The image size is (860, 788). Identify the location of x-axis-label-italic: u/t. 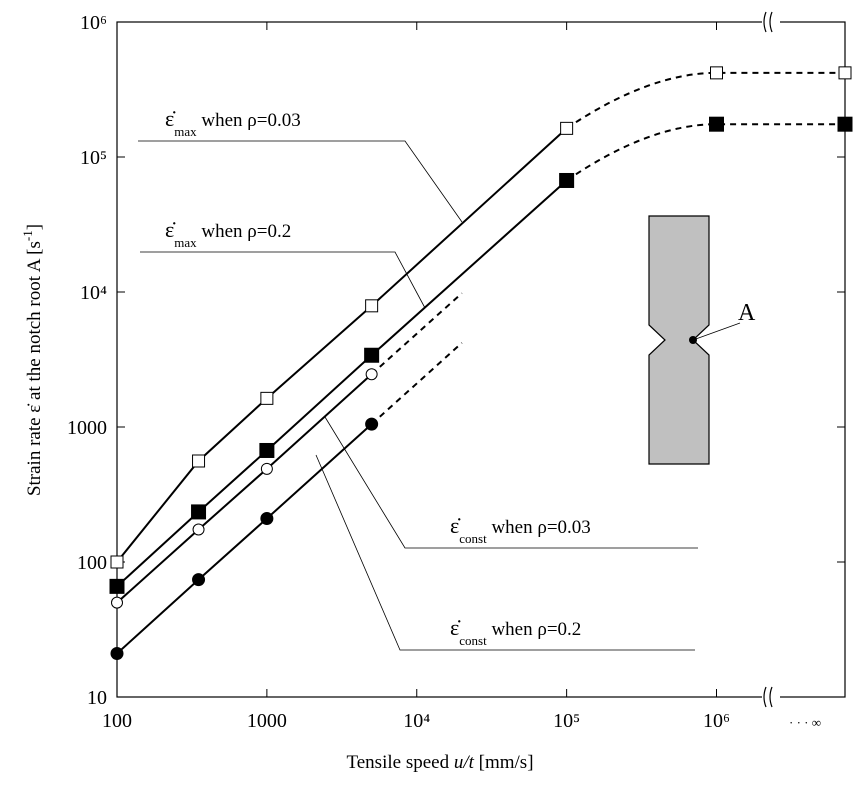
(464, 762).